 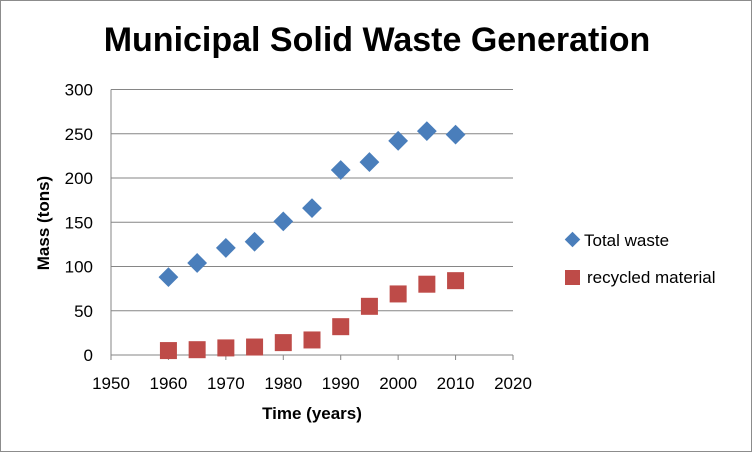 I want to click on point-total-waste-1980, so click(x=283, y=221).